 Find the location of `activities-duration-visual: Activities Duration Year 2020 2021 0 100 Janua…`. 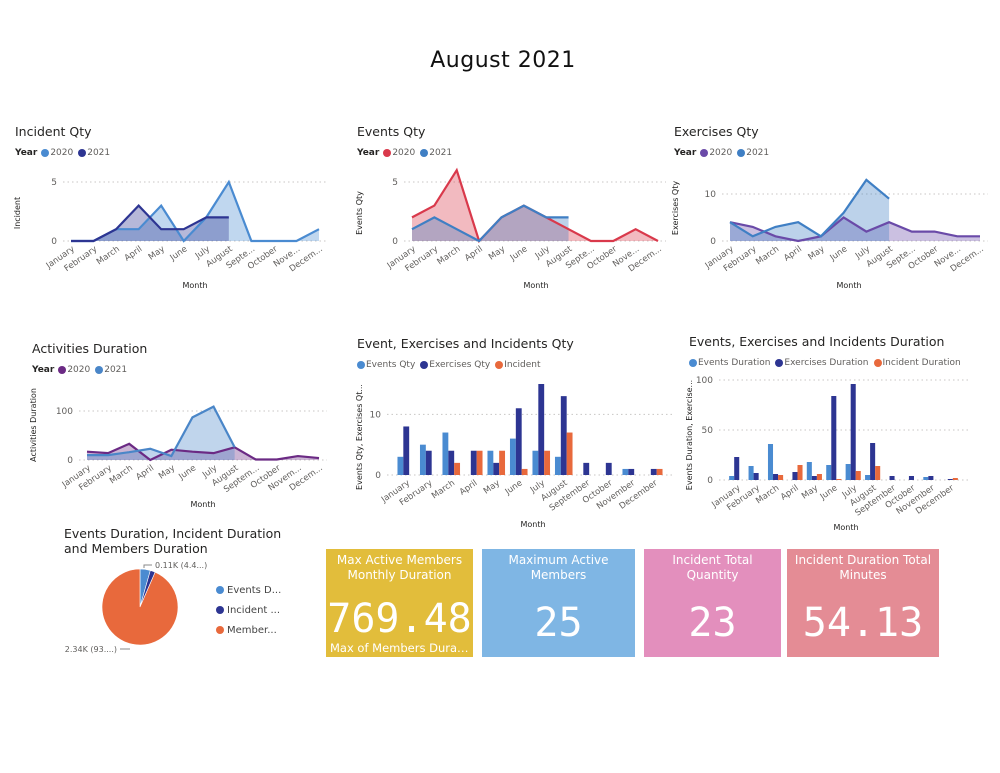

activities-duration-visual: Activities Duration Year 2020 2021 0 100 Janua… is located at coordinates (180, 425).